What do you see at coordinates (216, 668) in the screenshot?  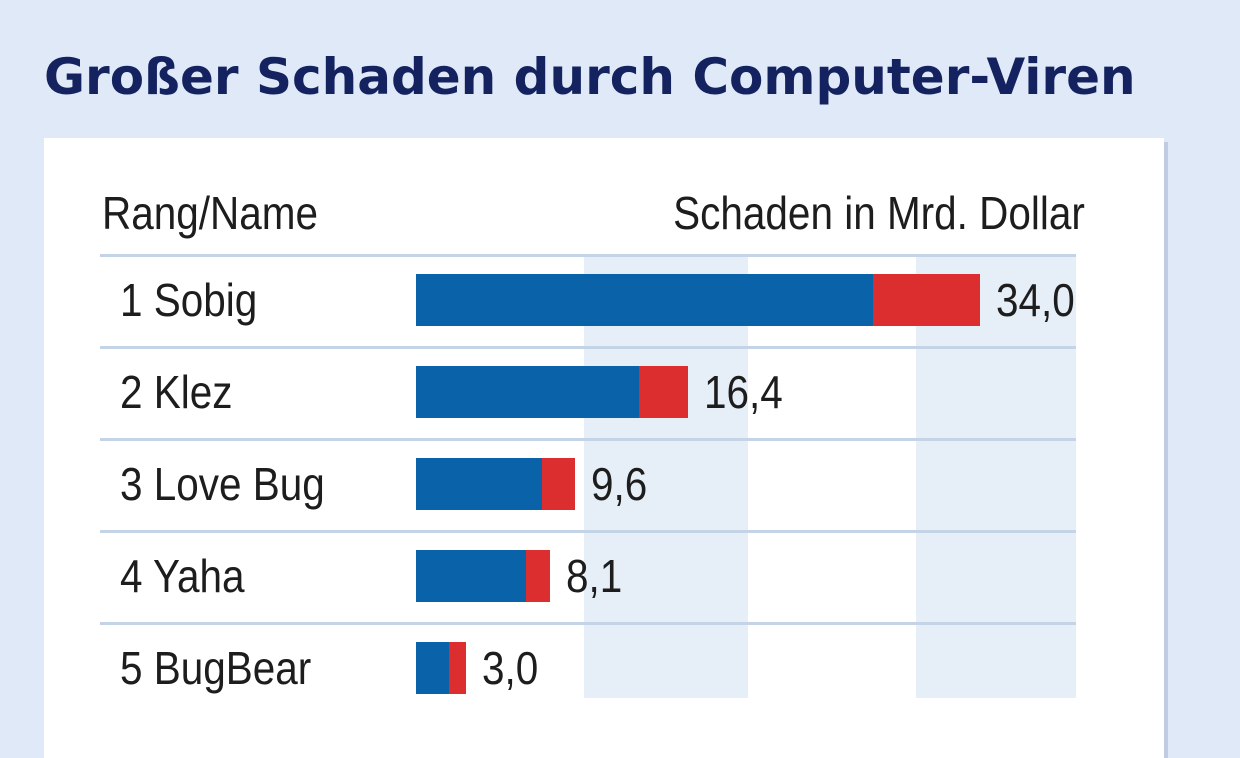 I see `category-label: 5 BugBear` at bounding box center [216, 668].